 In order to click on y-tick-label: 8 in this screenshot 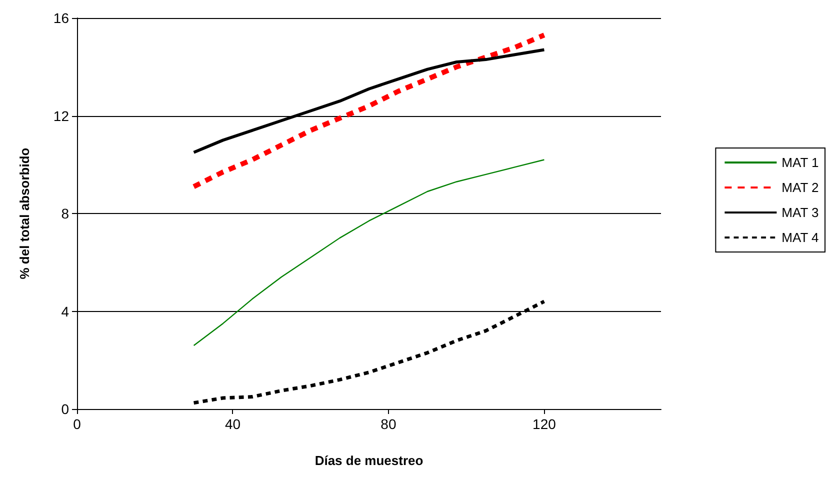, I will do `click(65, 214)`.